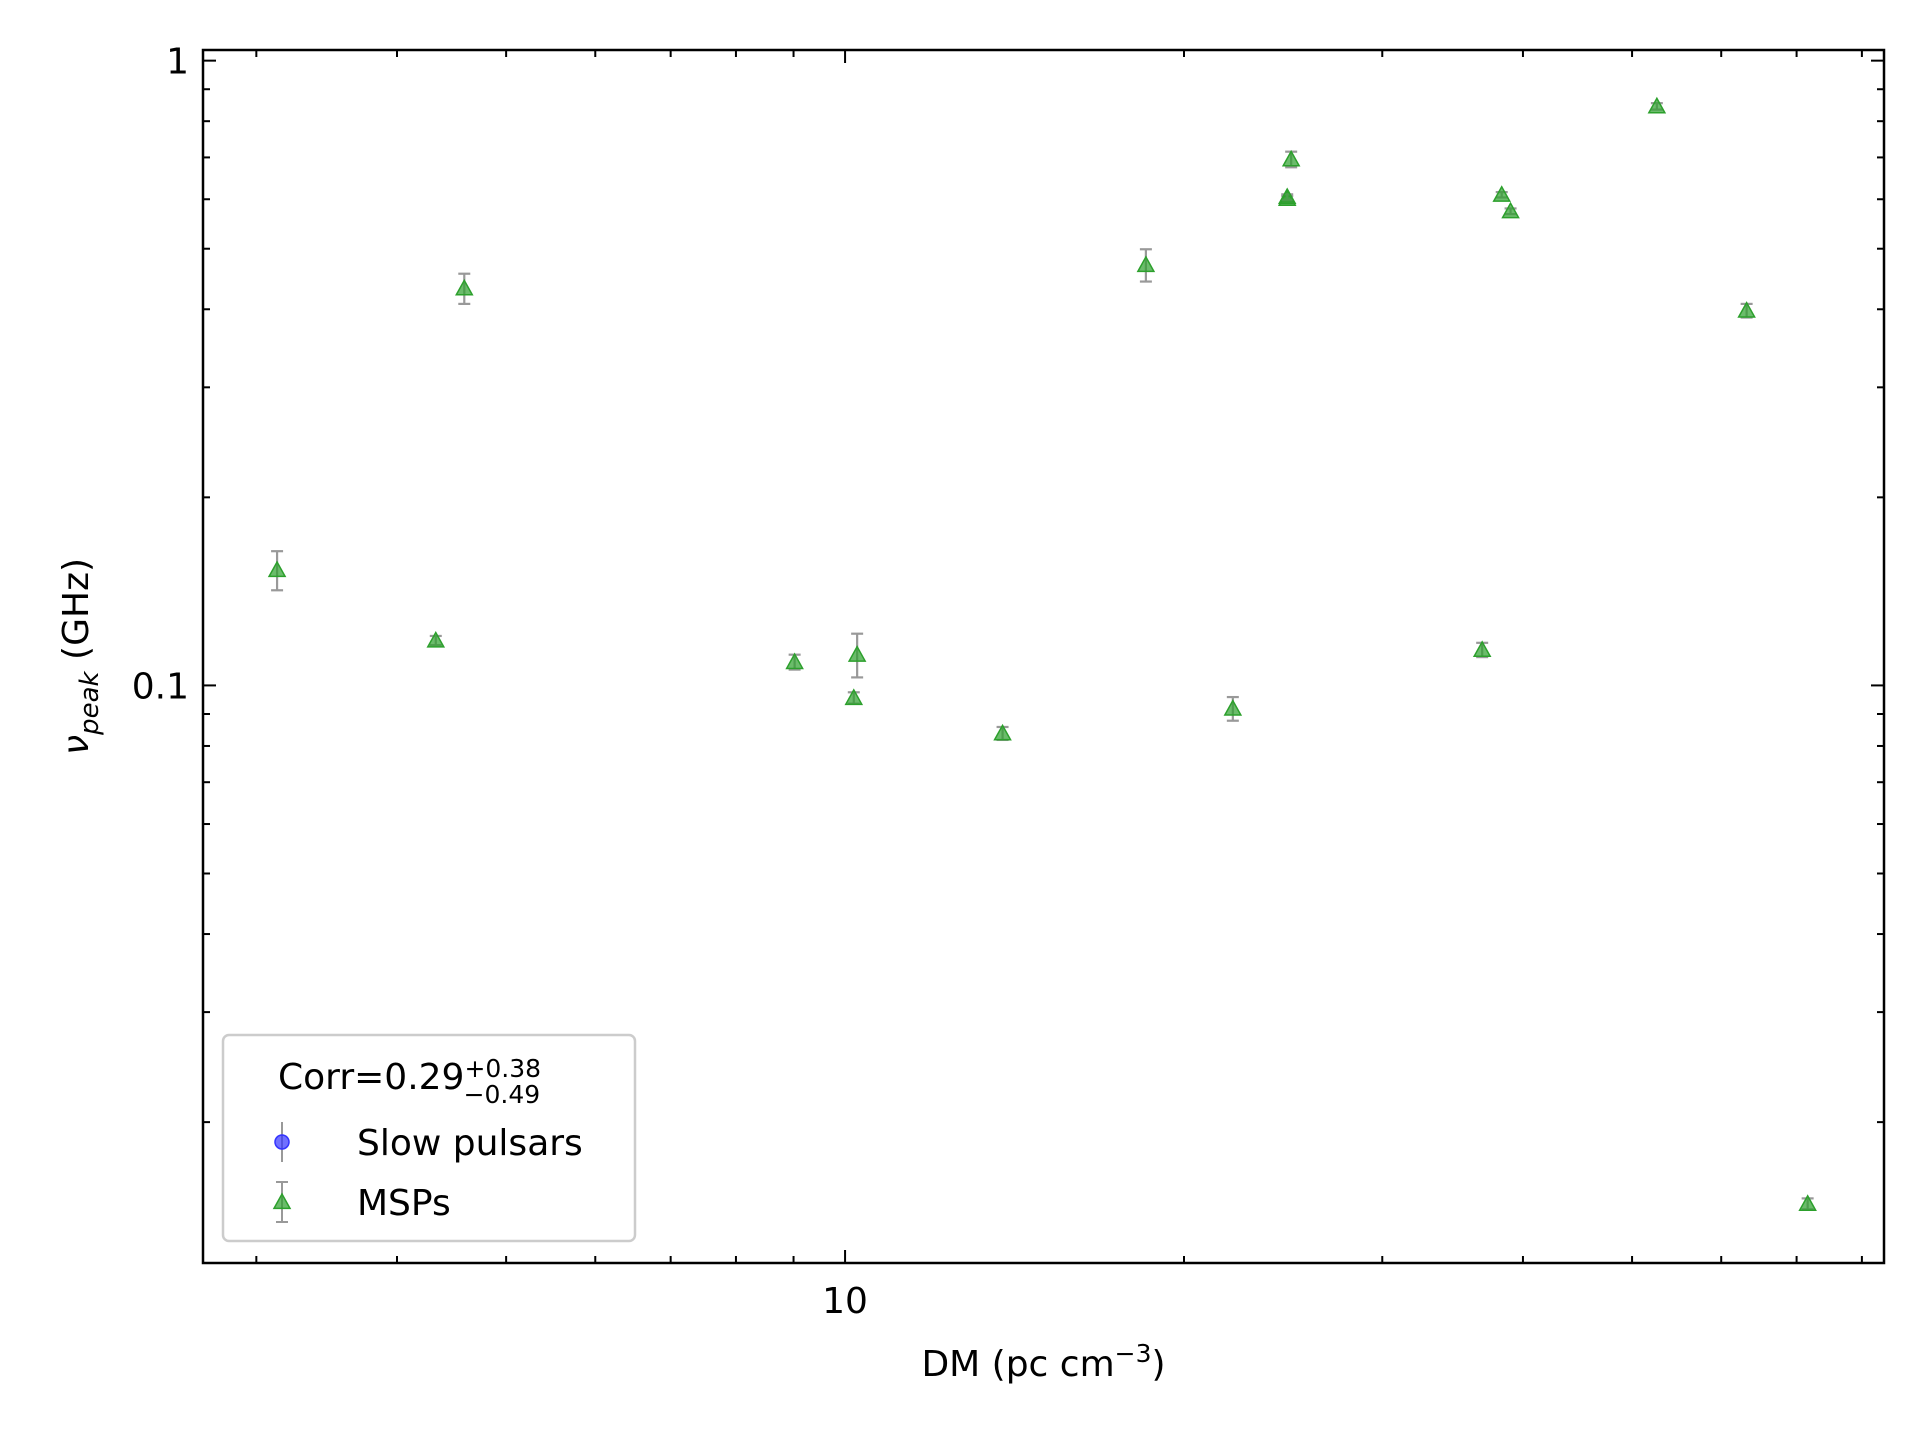 The image size is (1920, 1440). What do you see at coordinates (845, 1301) in the screenshot?
I see `x-tick-label: 10` at bounding box center [845, 1301].